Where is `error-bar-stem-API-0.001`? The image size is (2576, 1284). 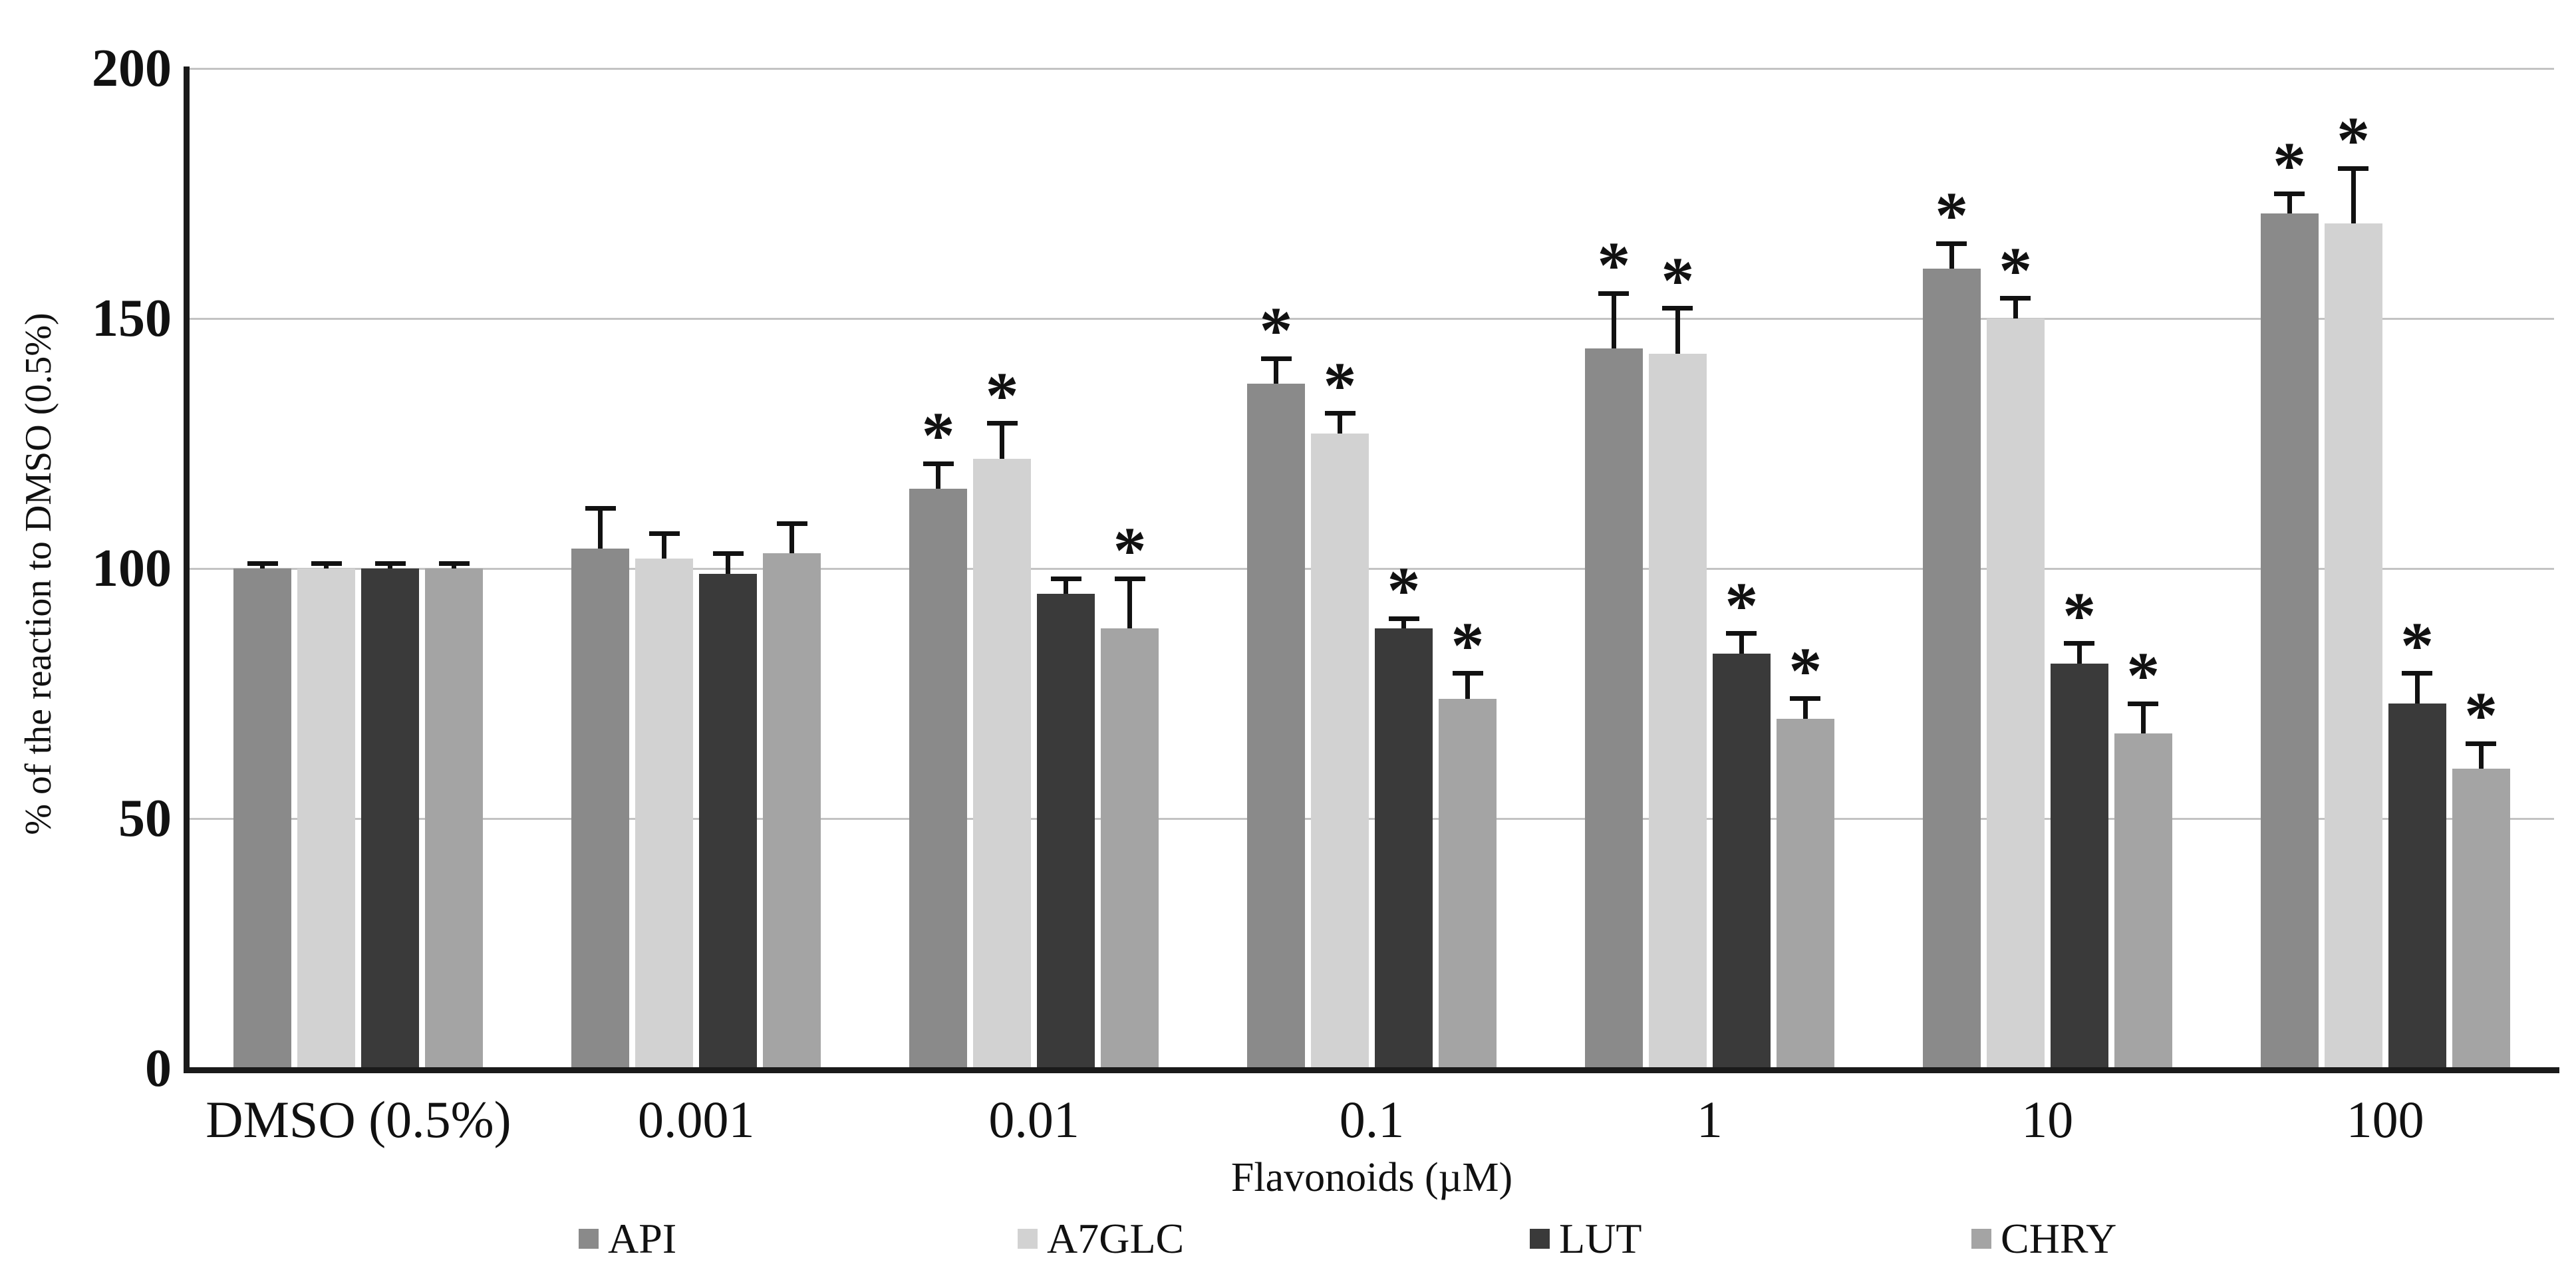
error-bar-stem-API-0.001 is located at coordinates (600, 528).